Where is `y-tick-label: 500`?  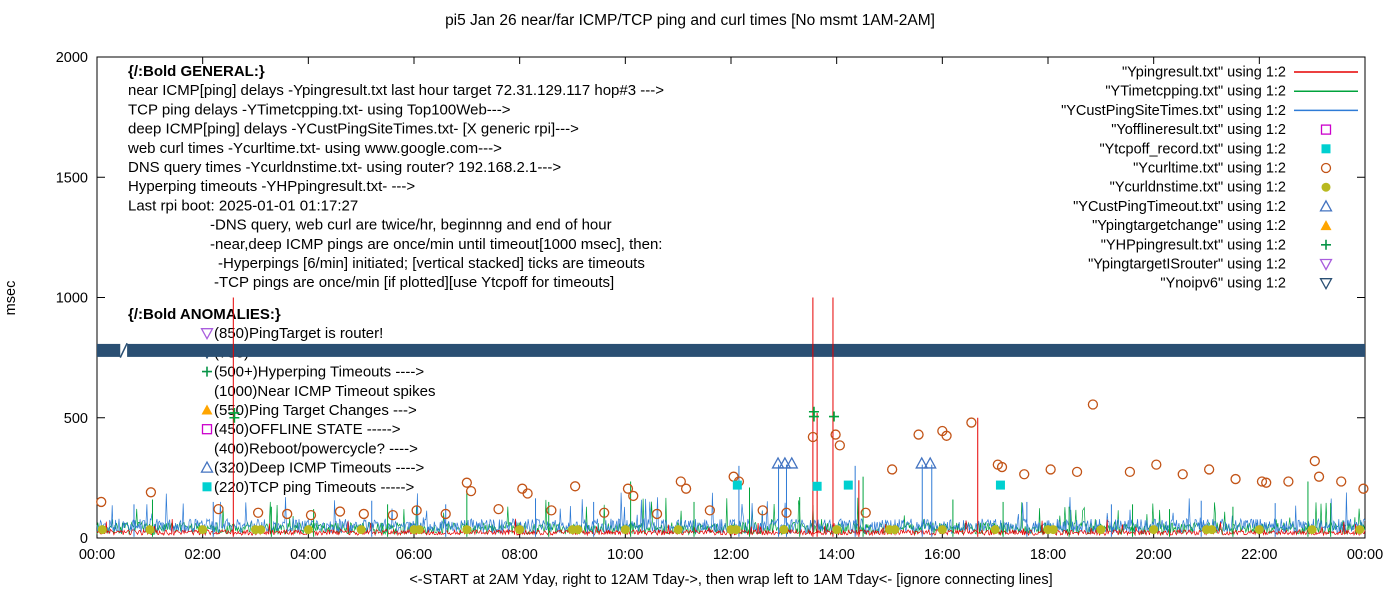
y-tick-label: 500 is located at coordinates (76, 419).